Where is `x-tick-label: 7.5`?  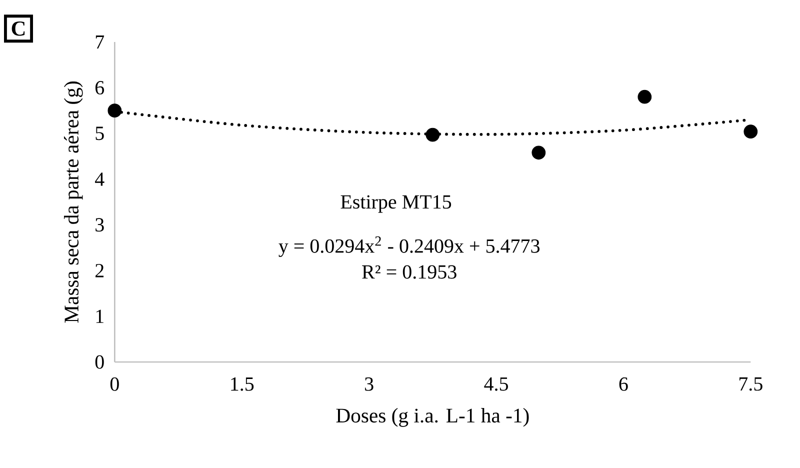 x-tick-label: 7.5 is located at coordinates (750, 384).